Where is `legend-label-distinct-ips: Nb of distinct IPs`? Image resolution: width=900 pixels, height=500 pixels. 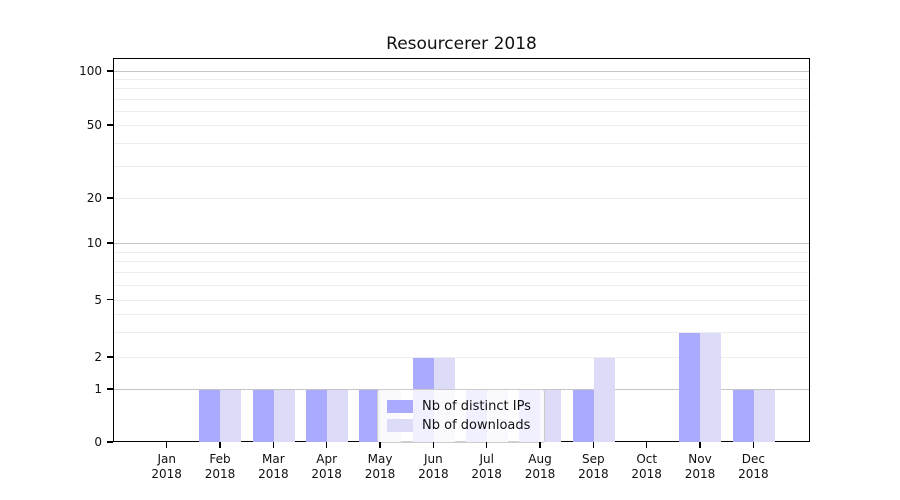
legend-label-distinct-ips: Nb of distinct IPs is located at coordinates (476, 406).